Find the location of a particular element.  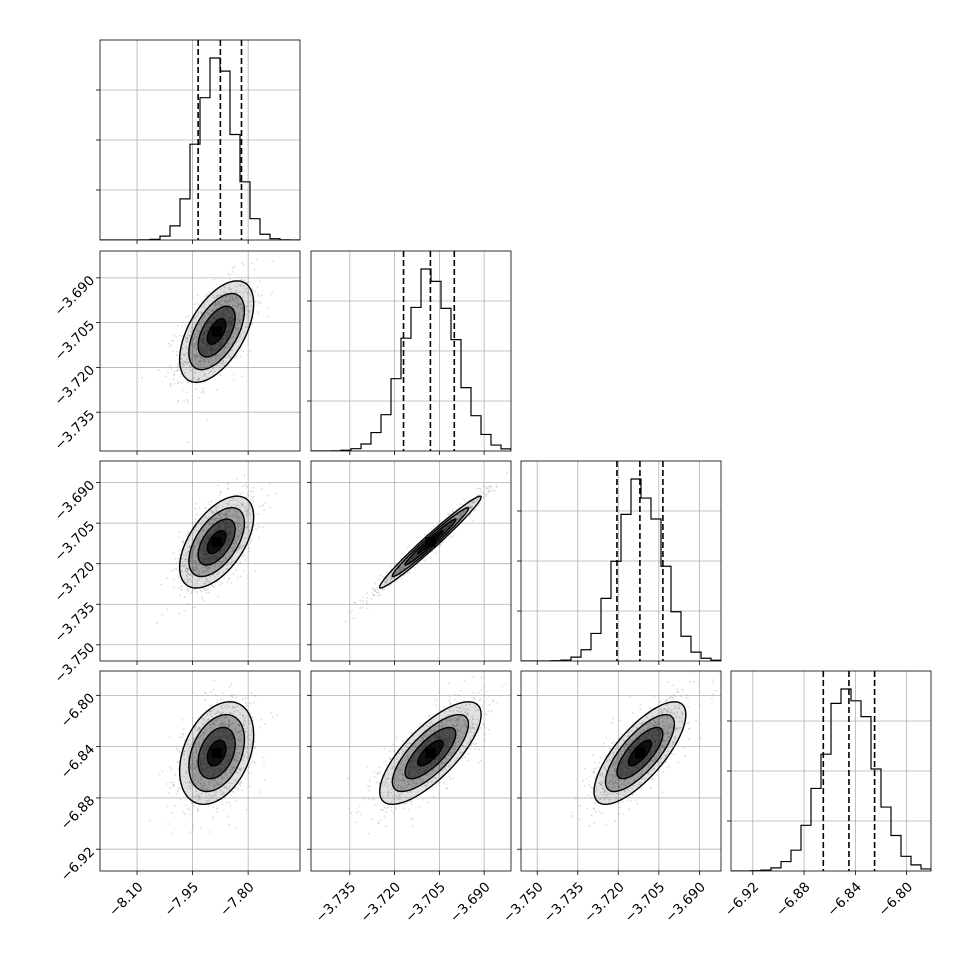

tick-label-y: −6.92 is located at coordinates (78, 864).